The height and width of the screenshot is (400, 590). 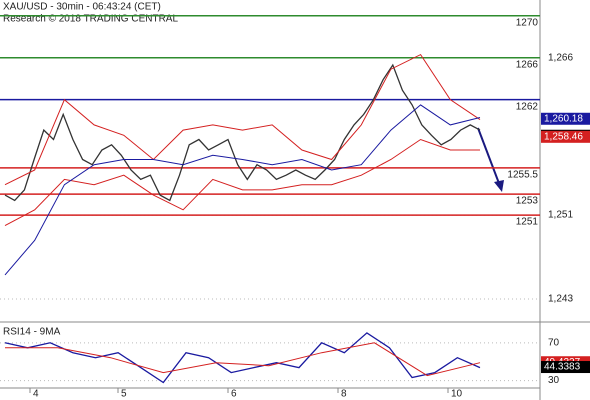 I want to click on rsi-title: RSI14 - 9MA, so click(x=32, y=332).